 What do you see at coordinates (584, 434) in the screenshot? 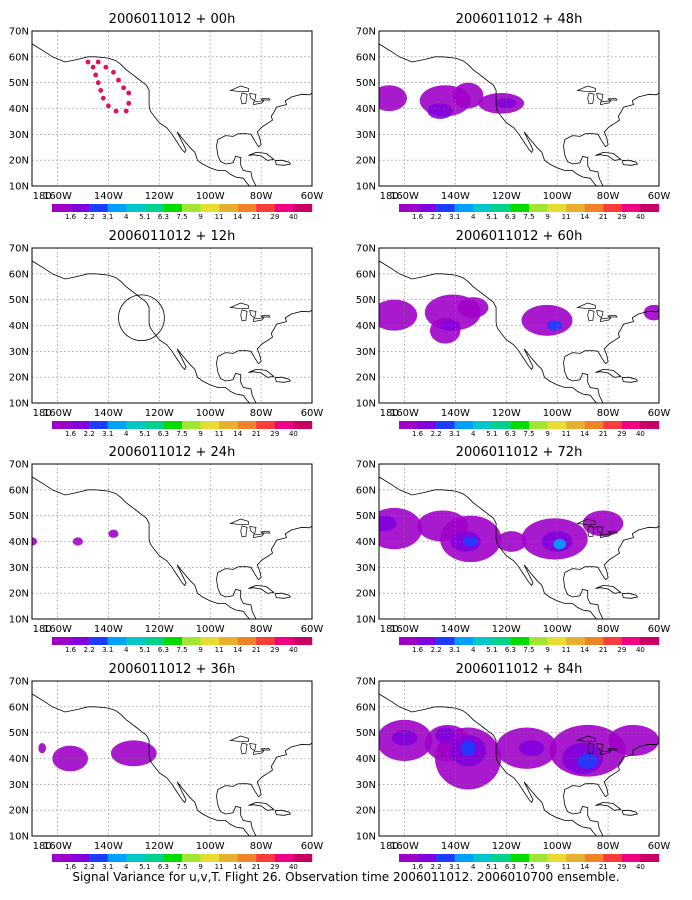
I see `colorbar-label: 14` at bounding box center [584, 434].